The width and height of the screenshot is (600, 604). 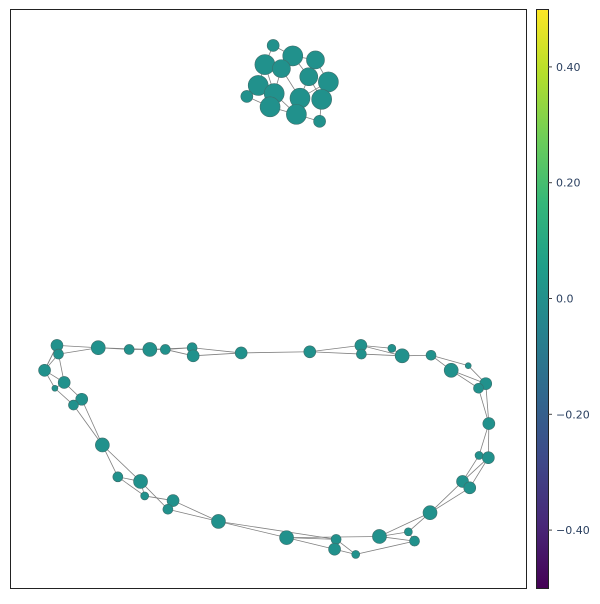 I want to click on colorbar-tick-label: −0.20, so click(x=573, y=414).